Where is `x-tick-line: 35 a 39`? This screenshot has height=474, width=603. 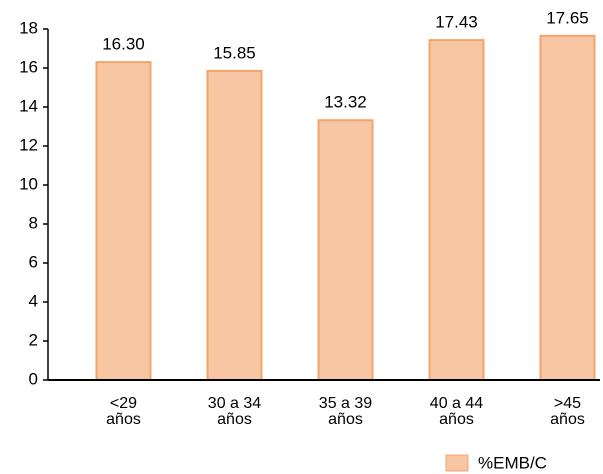 x-tick-line: 35 a 39 is located at coordinates (345, 403).